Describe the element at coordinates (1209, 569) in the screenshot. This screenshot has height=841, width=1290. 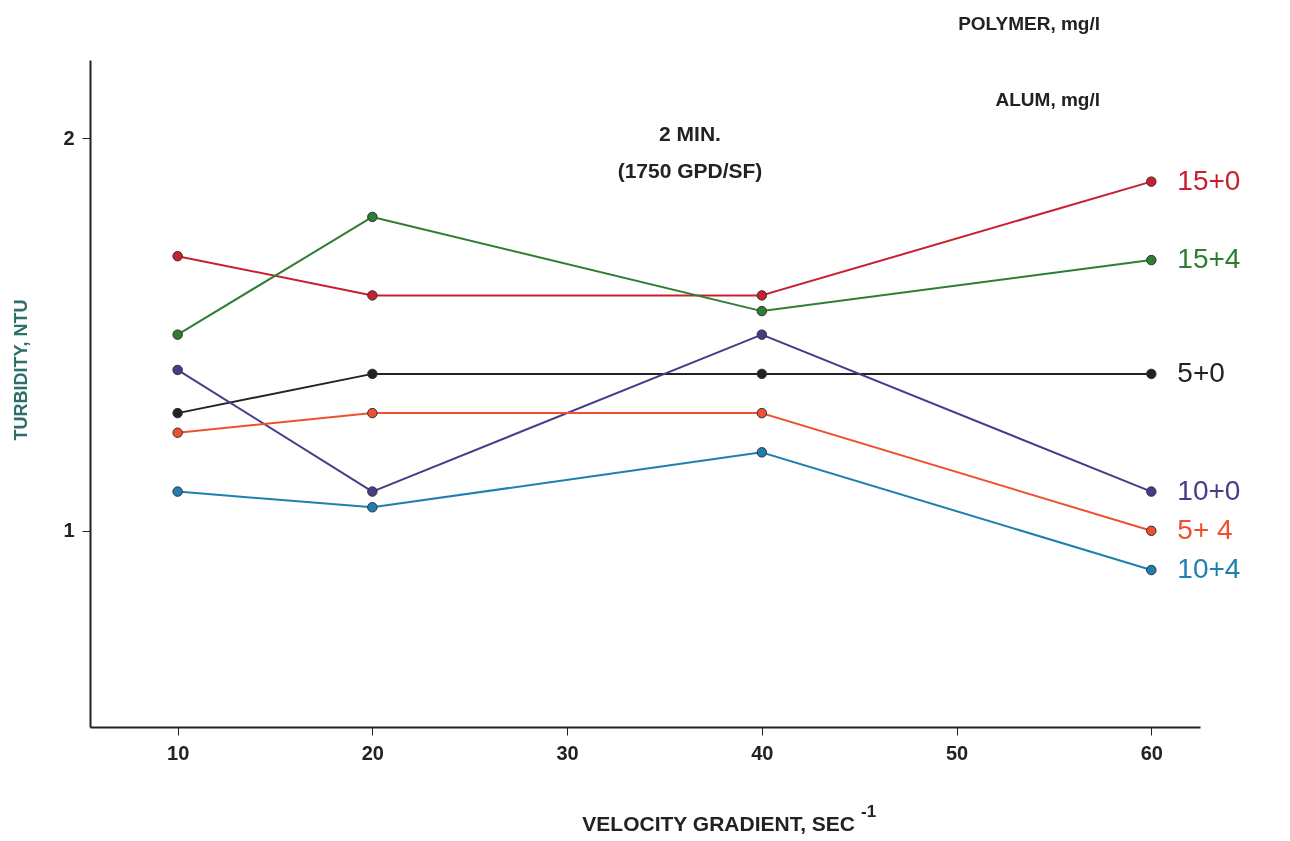
I see `series-label: 10+4` at that location.